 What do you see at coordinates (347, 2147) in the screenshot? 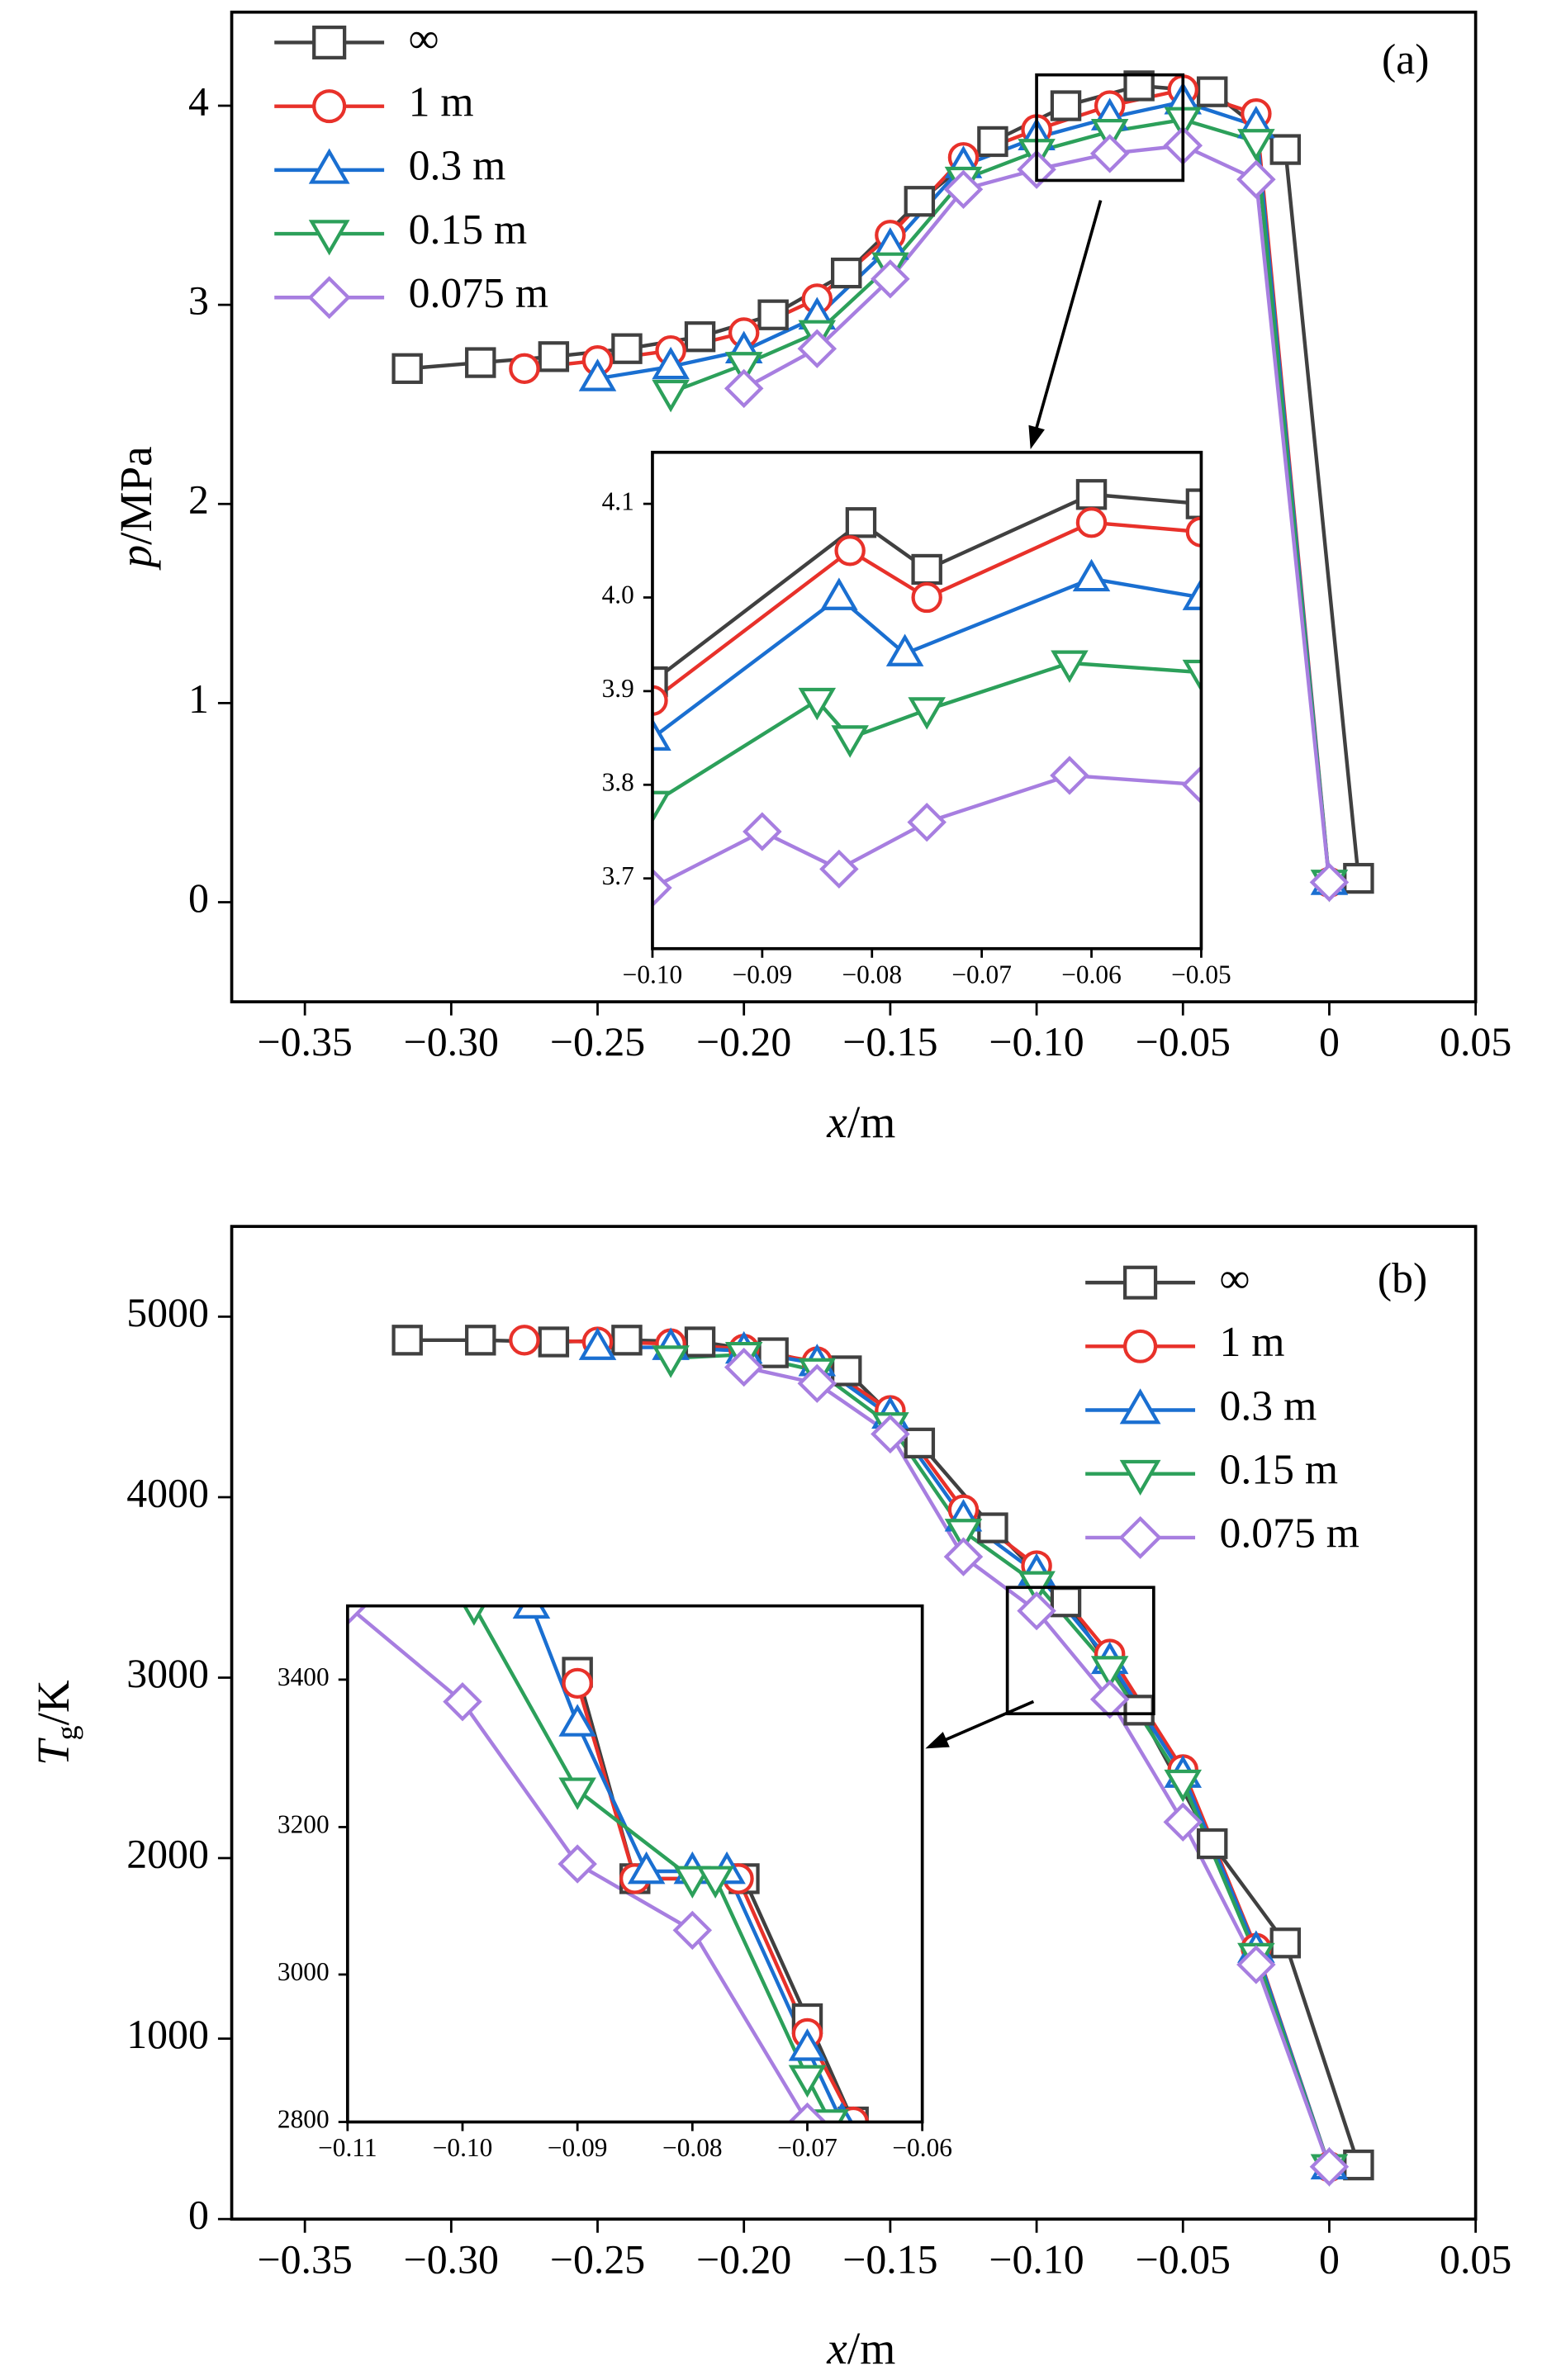
I see `x-tick-label: −0.11` at bounding box center [347, 2147].